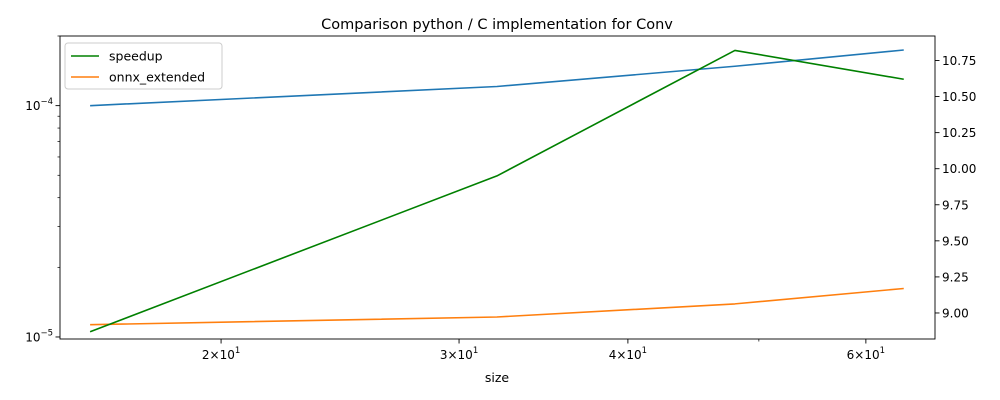 The width and height of the screenshot is (1000, 400). I want to click on right-tick-label: 9.25, so click(955, 277).